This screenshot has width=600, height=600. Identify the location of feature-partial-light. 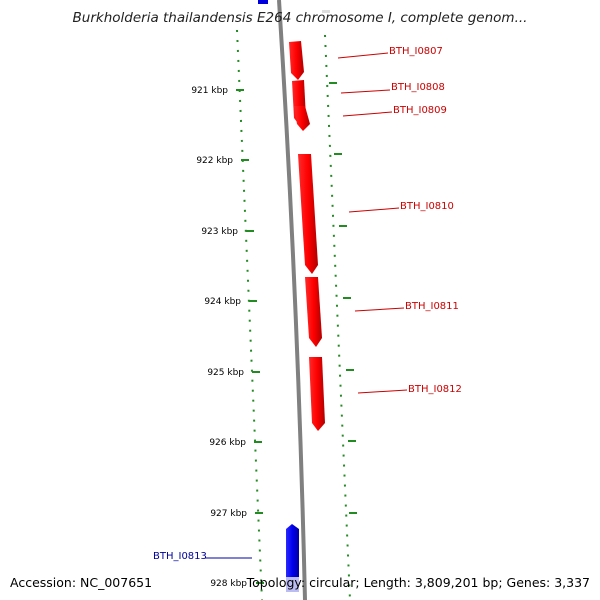
(326, 11).